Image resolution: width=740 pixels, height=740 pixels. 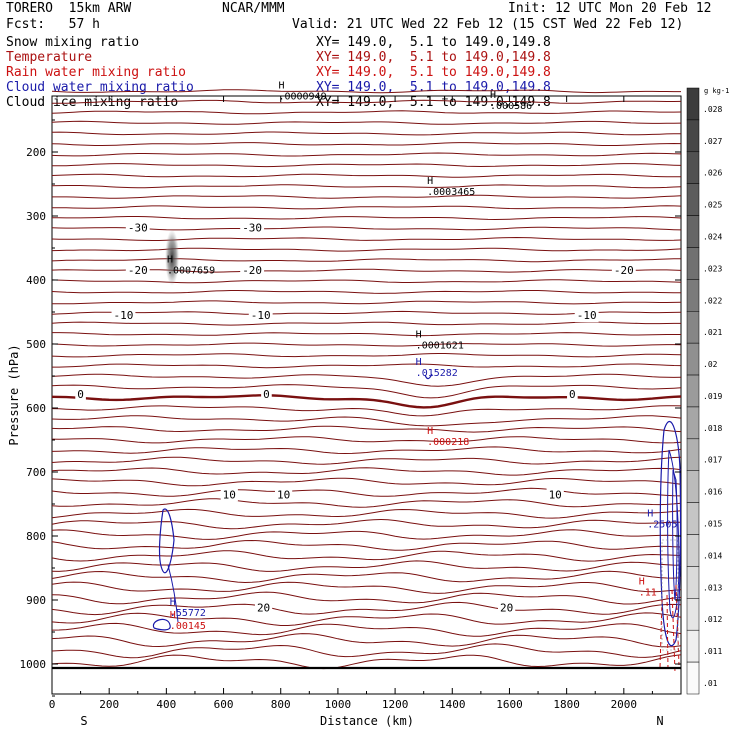 What do you see at coordinates (712, 205) in the screenshot?
I see `colorbar-tick-label: .025` at bounding box center [712, 205].